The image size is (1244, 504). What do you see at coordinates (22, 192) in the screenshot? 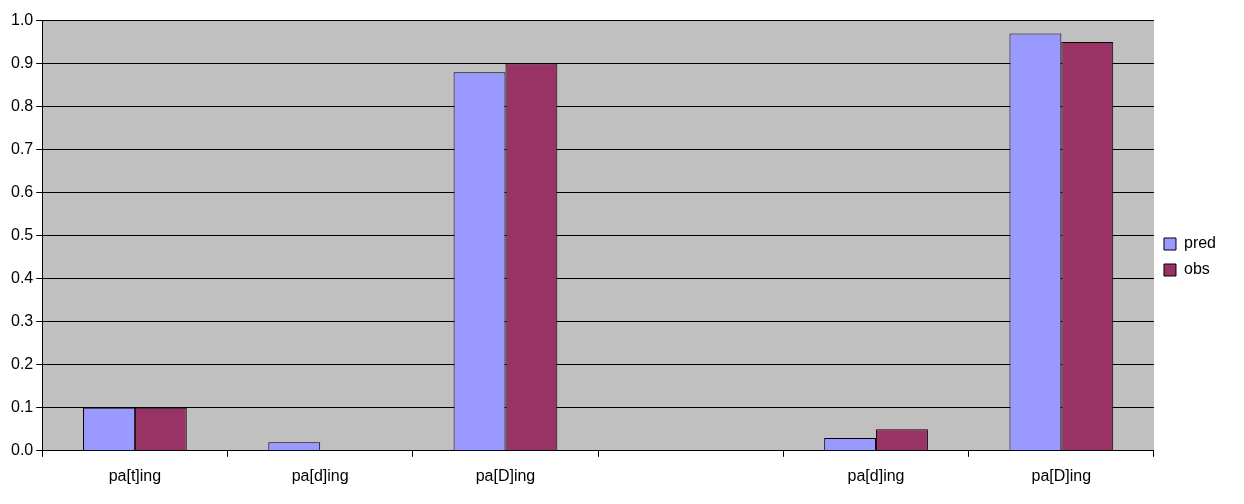
I see `y-tick-label: 0.6` at bounding box center [22, 192].